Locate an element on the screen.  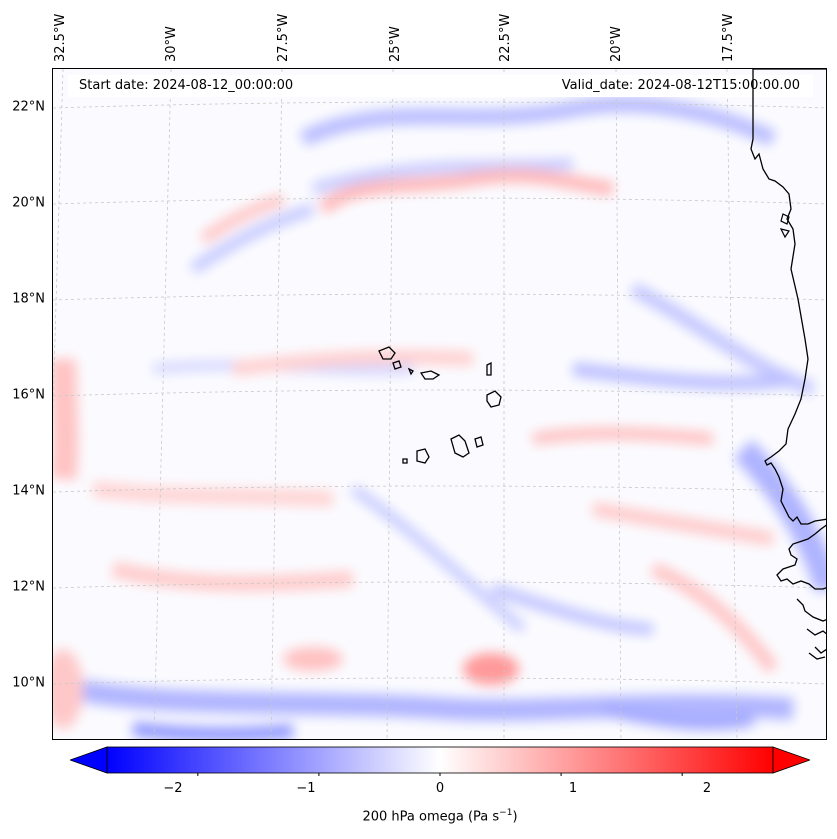
colorbar-tick-label: 2 is located at coordinates (707, 788).